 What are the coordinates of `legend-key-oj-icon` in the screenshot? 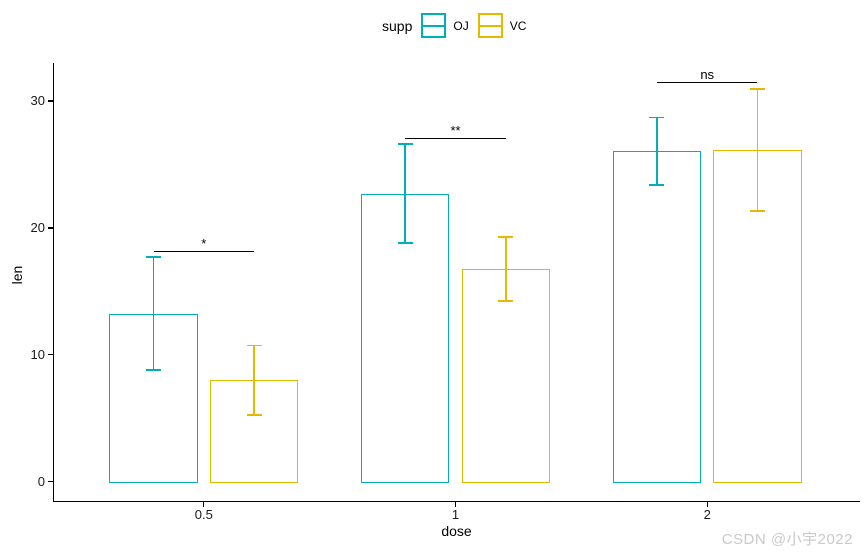 It's located at (434, 25).